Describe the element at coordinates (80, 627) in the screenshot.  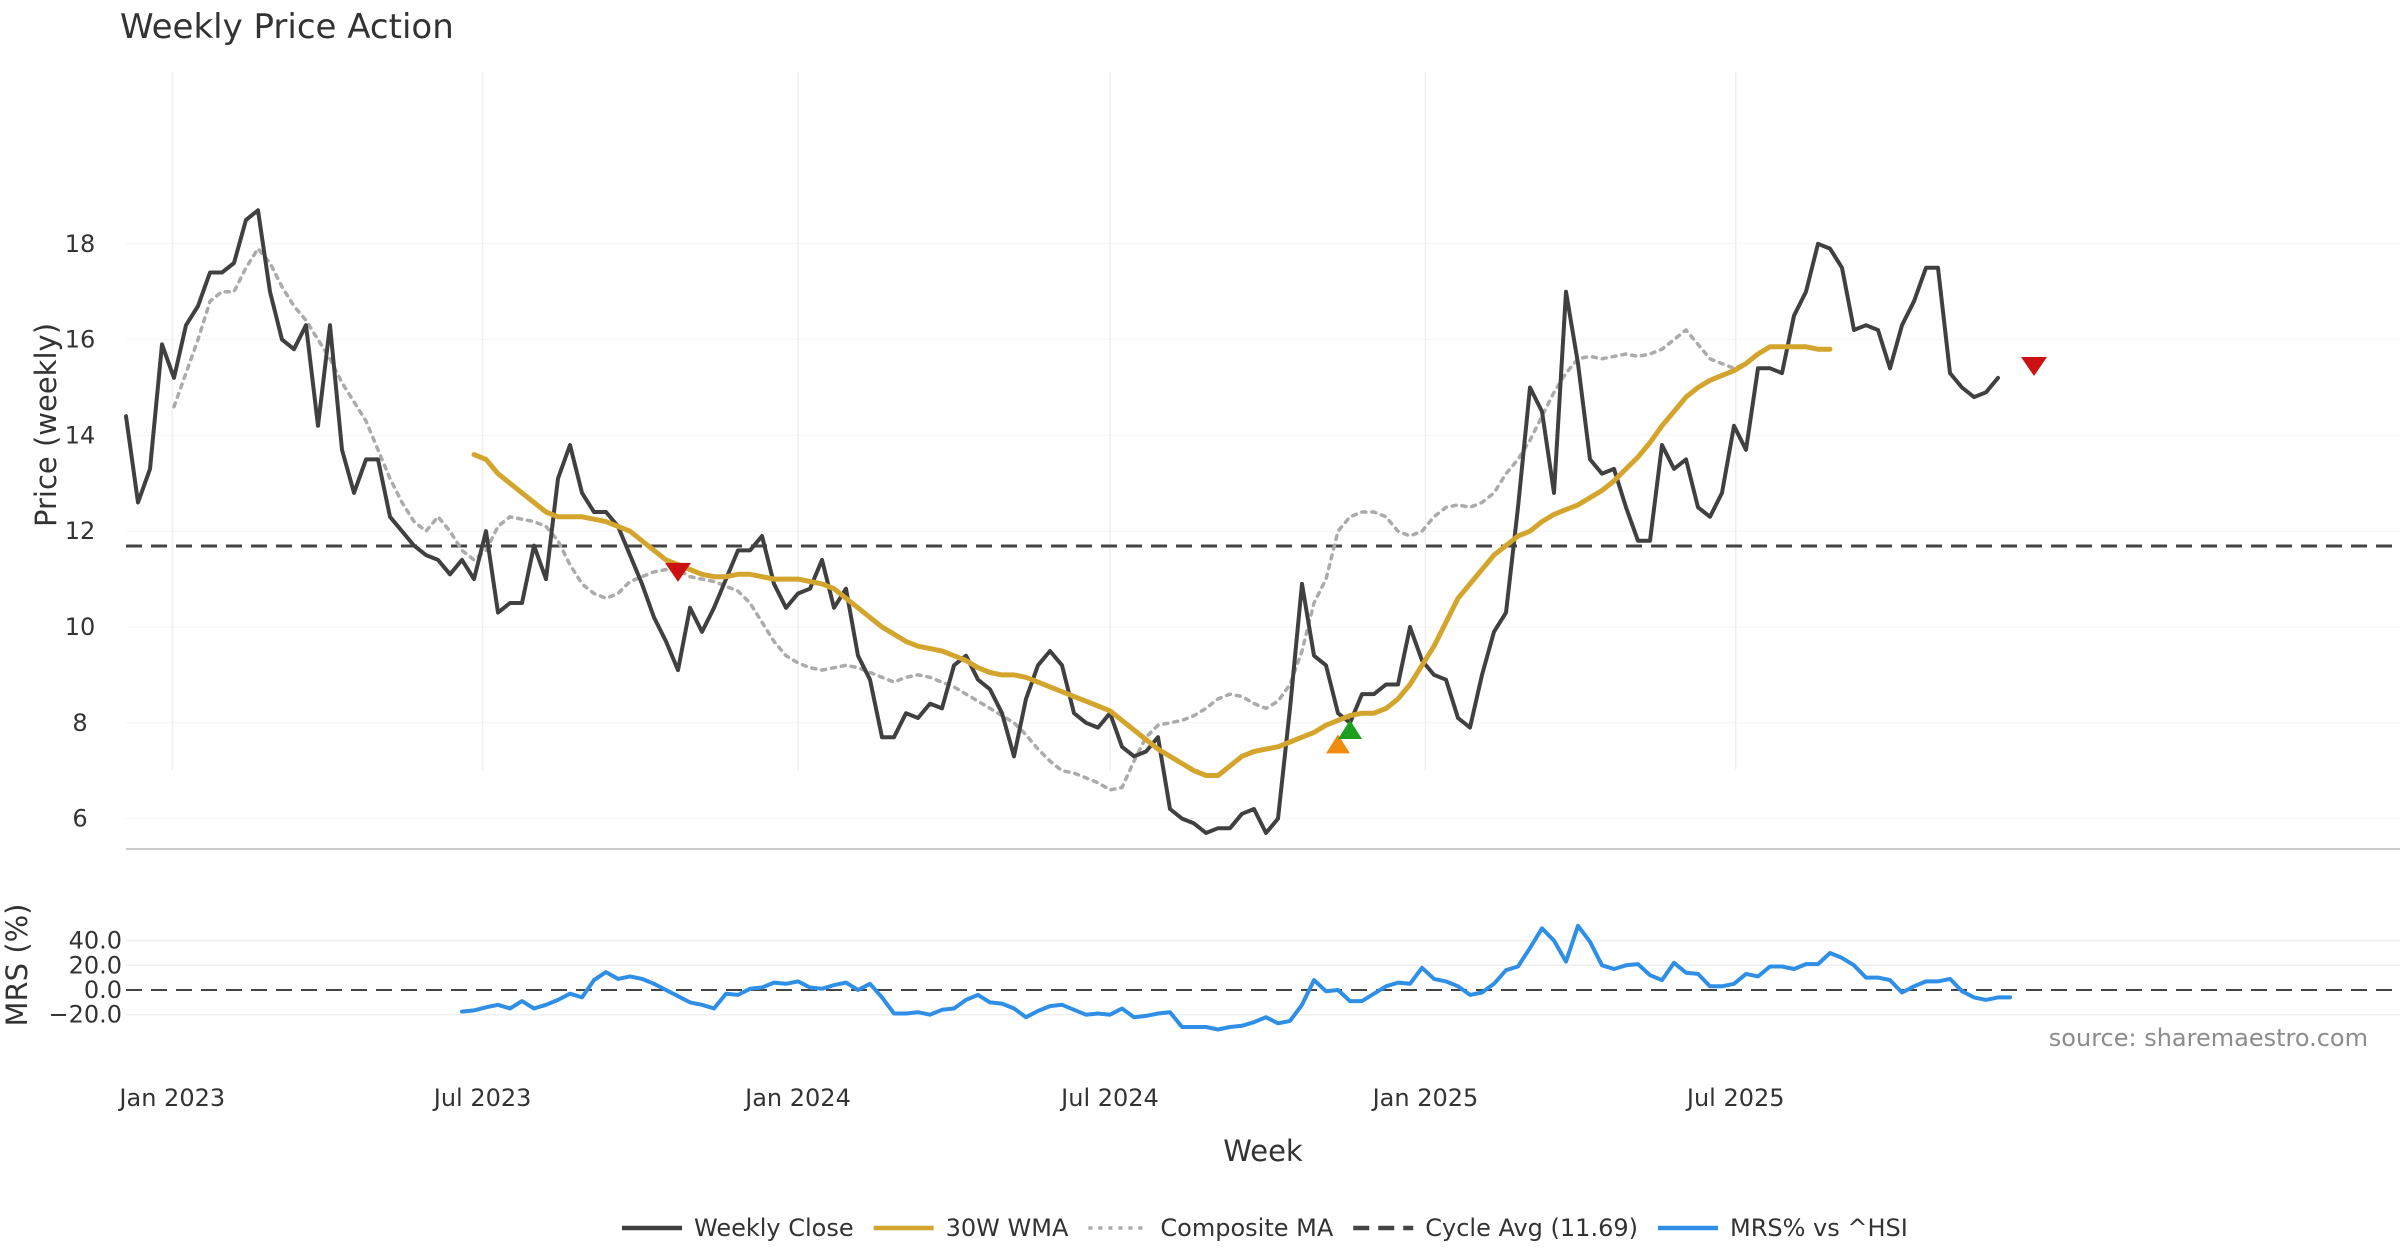
I see `price-y-tick: 10` at that location.